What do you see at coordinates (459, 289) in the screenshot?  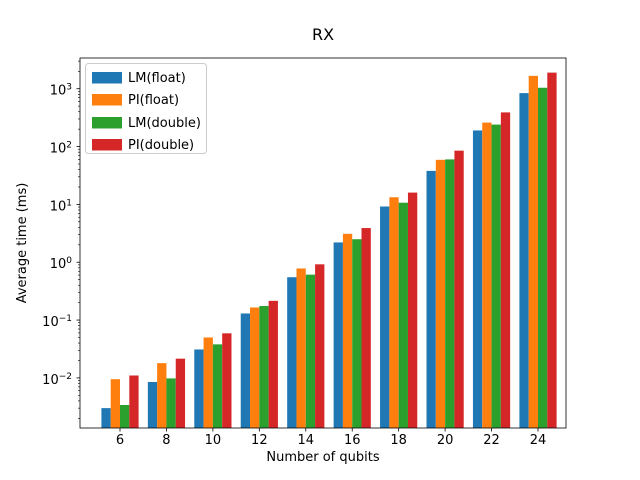 I see `bar-PI(double)-q20` at bounding box center [459, 289].